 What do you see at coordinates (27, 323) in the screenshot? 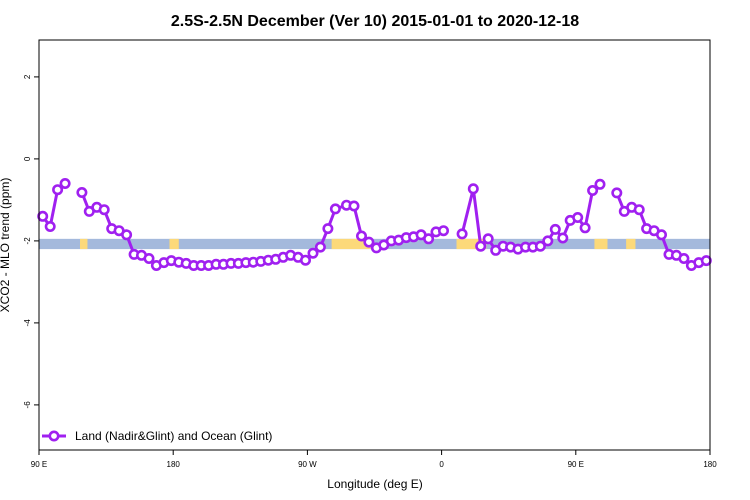
I see `y-tick-label: -4` at bounding box center [27, 323].